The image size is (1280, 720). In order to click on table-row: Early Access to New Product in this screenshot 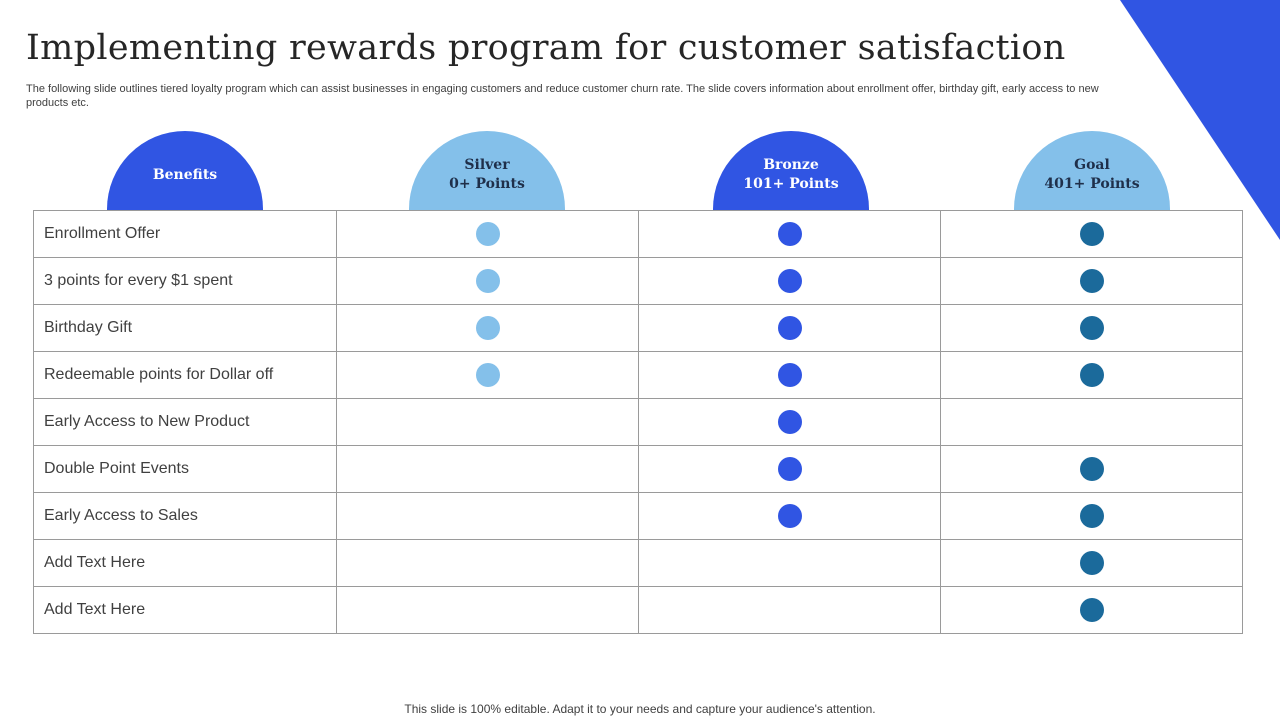, I will do `click(638, 422)`.